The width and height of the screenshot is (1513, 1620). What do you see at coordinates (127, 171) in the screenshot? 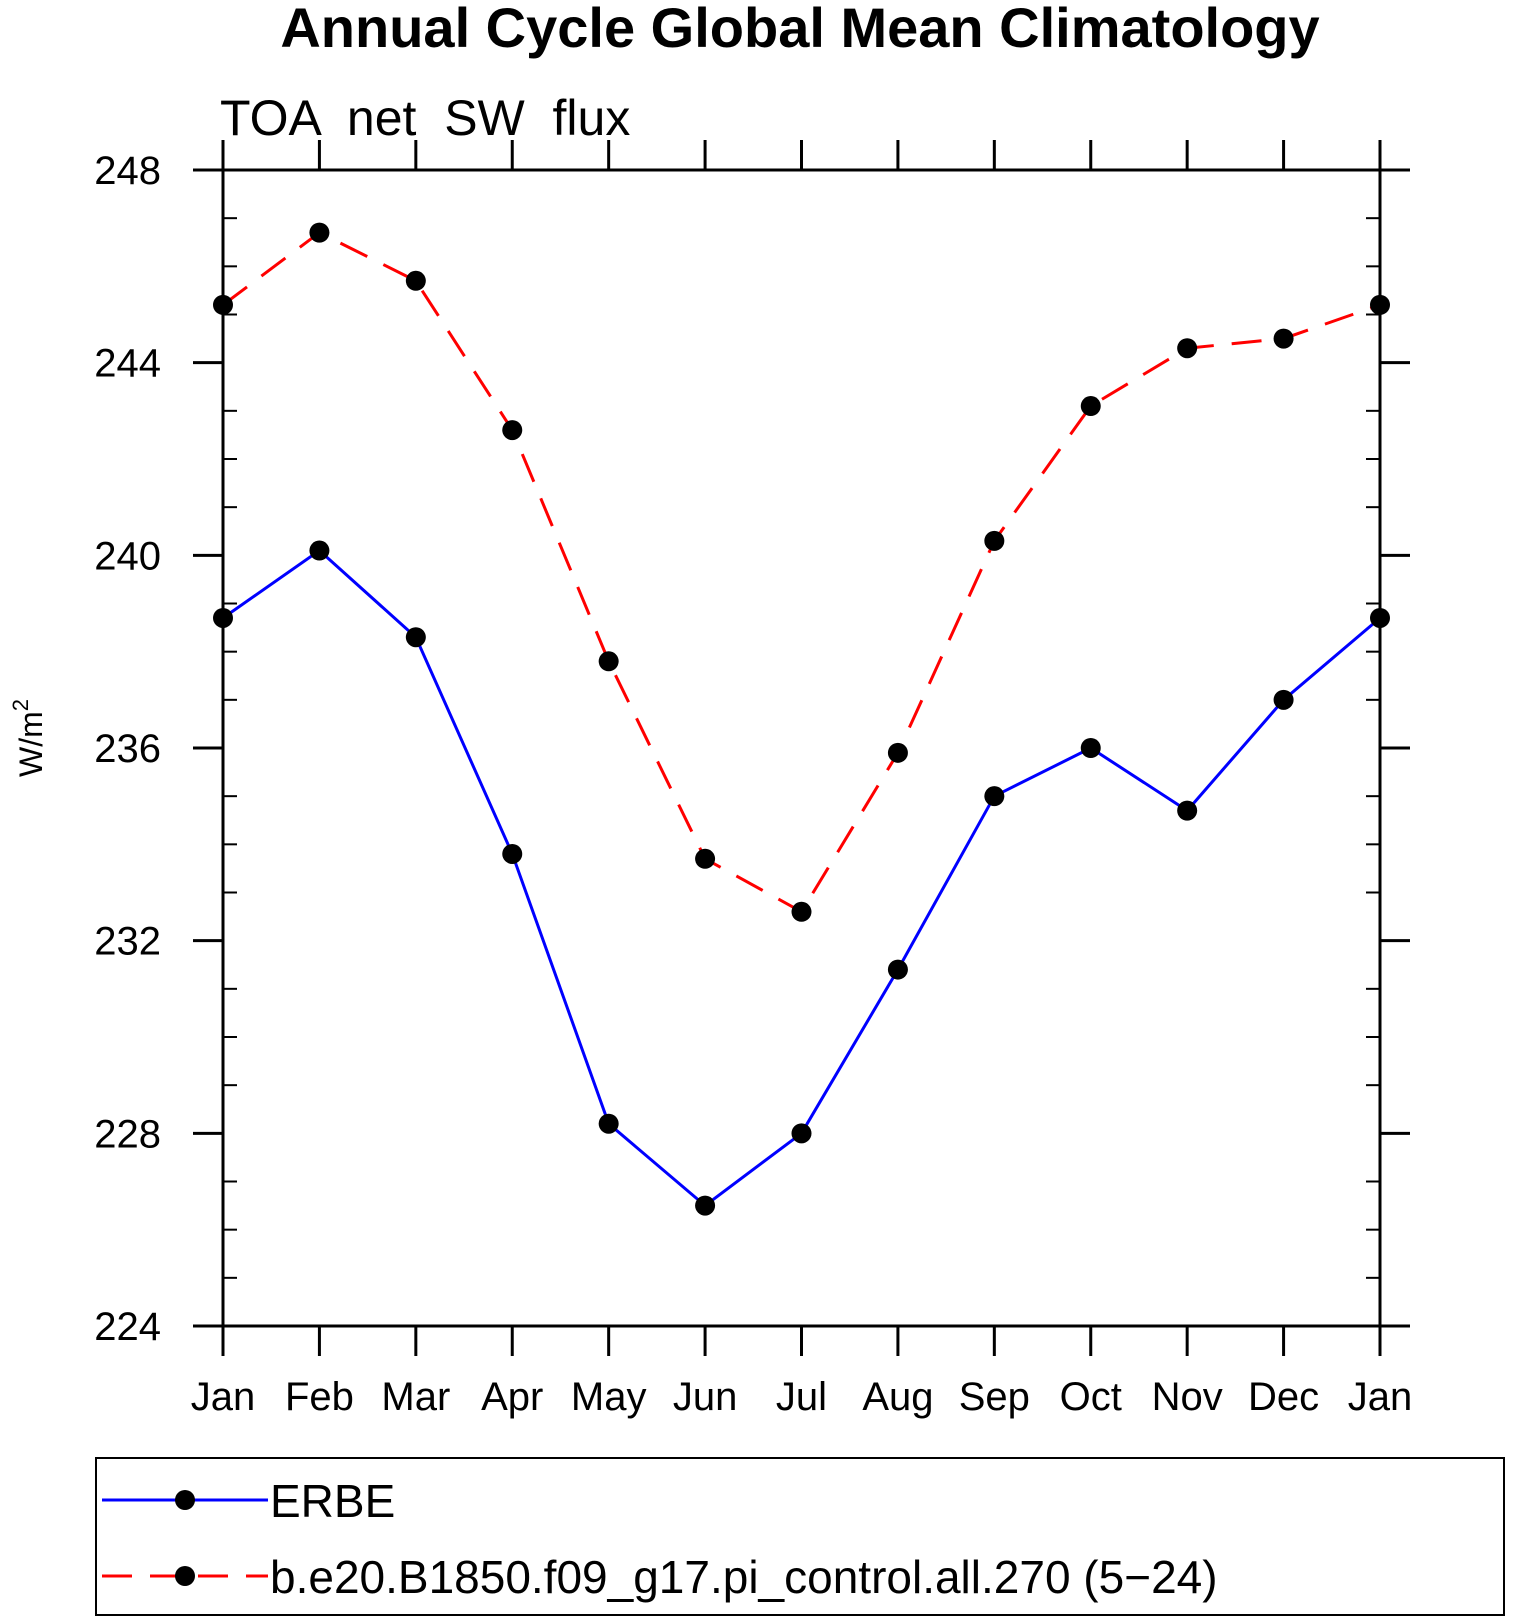
I see `y-tick-label: 248` at bounding box center [127, 171].